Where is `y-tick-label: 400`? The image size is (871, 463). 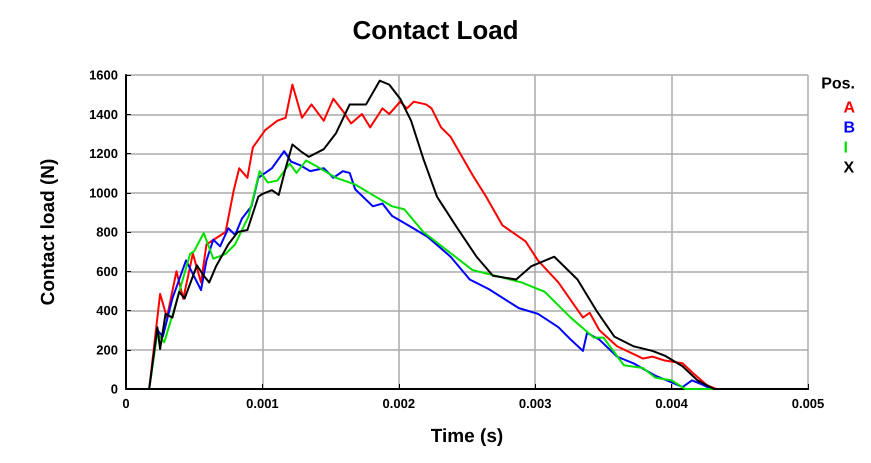
y-tick-label: 400 is located at coordinates (107, 310).